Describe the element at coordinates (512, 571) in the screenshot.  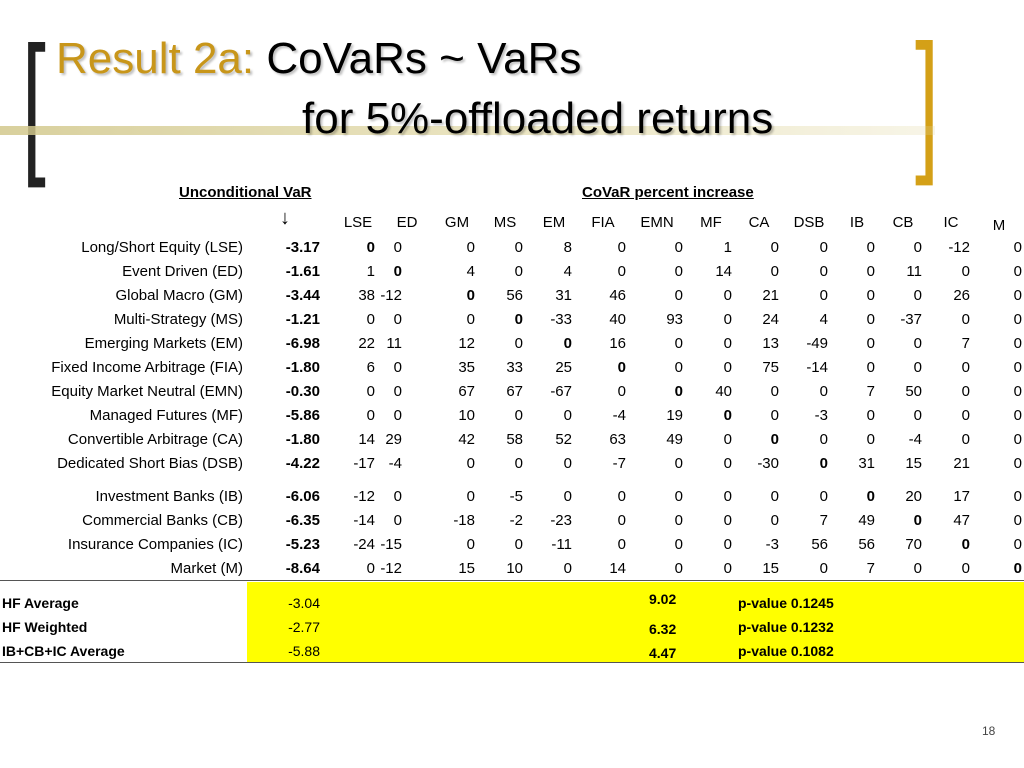
I see `table-row: Market (M) -8.64 0 -12 15 10 0 14 0 0 15 0 7 0 0 0` at that location.